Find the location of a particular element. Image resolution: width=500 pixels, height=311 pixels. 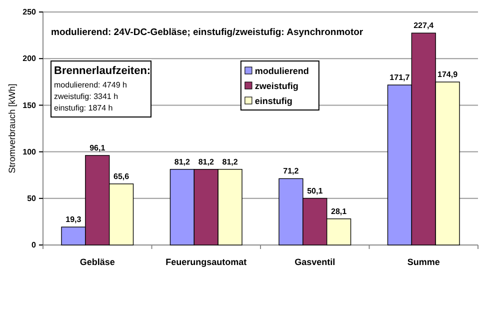

y-tick-label: 250 is located at coordinates (29, 12).